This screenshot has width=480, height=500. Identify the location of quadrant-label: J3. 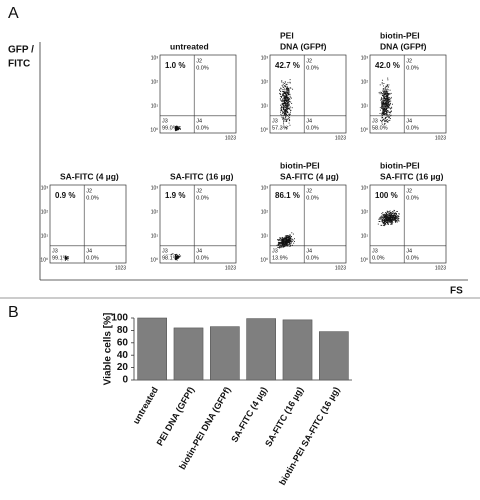
(375, 251).